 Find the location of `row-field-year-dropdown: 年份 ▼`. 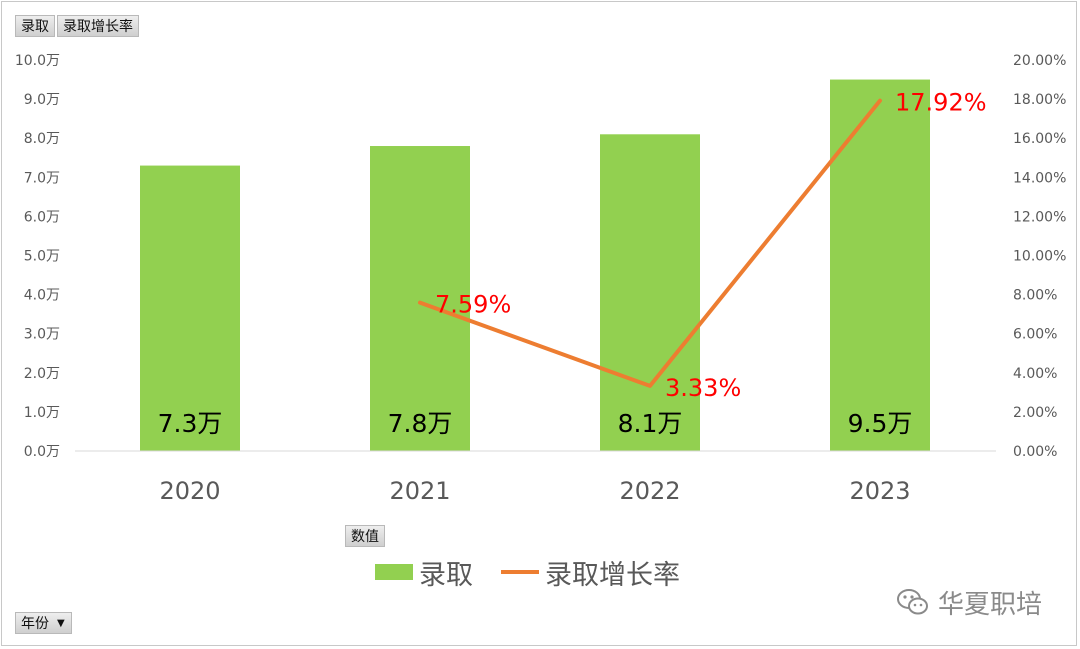

row-field-year-dropdown: 年份 ▼ is located at coordinates (43, 623).